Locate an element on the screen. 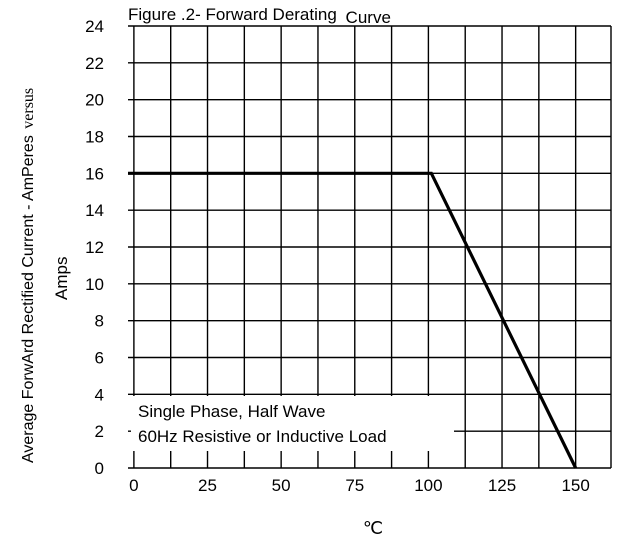  x-tick-label-0: 0 is located at coordinates (133, 485).